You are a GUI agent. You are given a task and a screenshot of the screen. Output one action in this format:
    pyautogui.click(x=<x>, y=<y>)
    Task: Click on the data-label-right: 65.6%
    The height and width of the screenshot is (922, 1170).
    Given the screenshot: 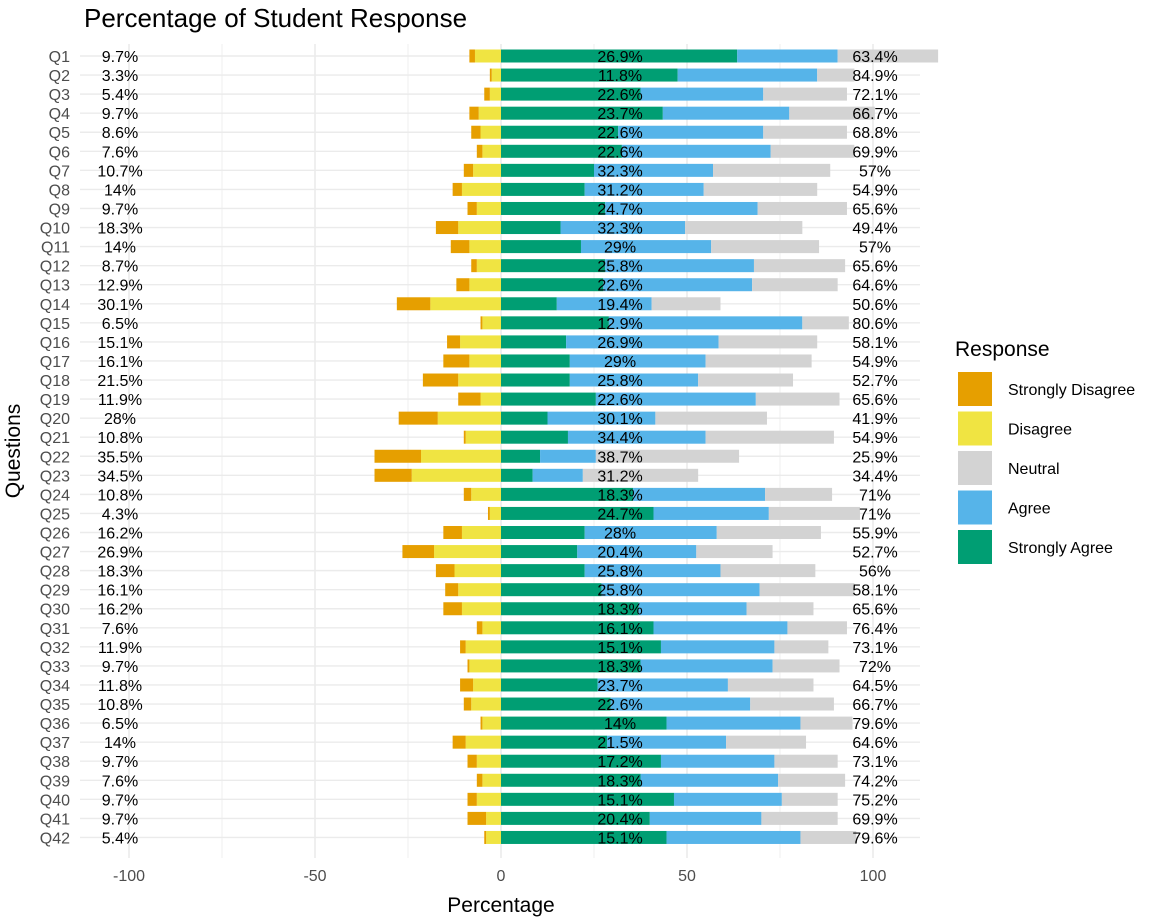 What is the action you would take?
    pyautogui.click(x=874, y=209)
    